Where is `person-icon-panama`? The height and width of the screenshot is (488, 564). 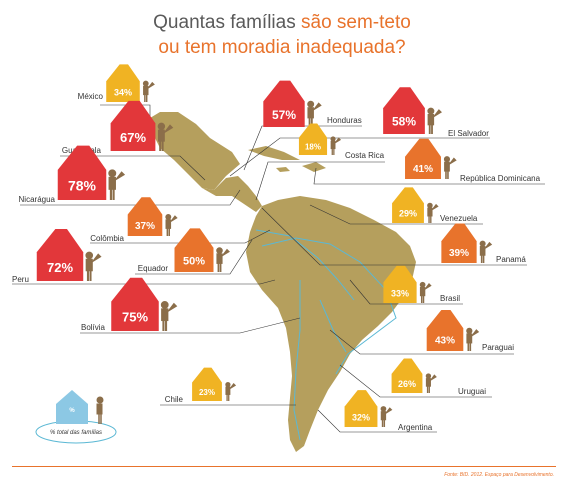
person-icon-panama is located at coordinates (486, 251).